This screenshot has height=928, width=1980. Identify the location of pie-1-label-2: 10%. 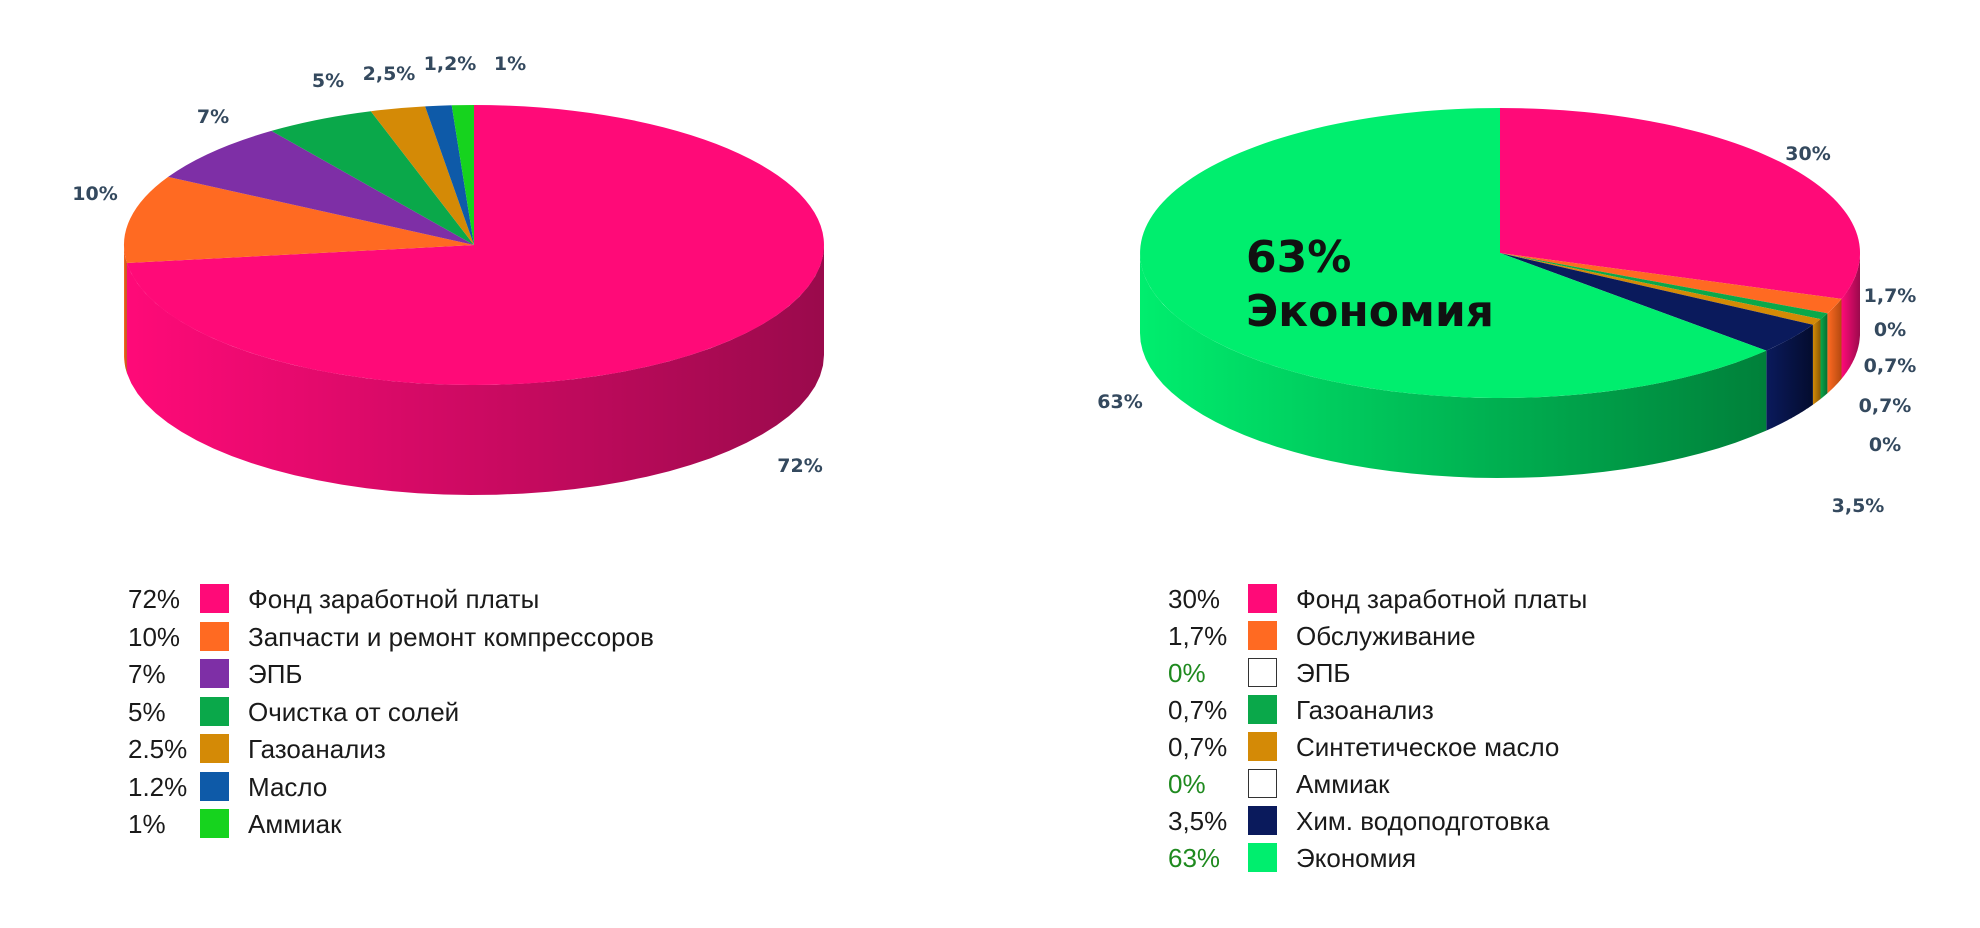
(94, 194).